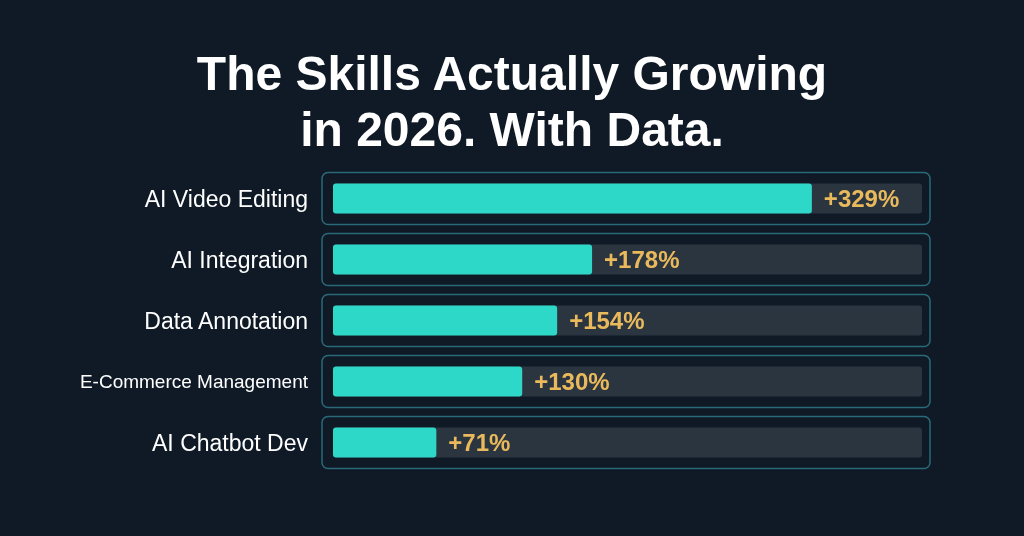  Describe the element at coordinates (861, 198) in the screenshot. I see `data-label: +329%` at that location.